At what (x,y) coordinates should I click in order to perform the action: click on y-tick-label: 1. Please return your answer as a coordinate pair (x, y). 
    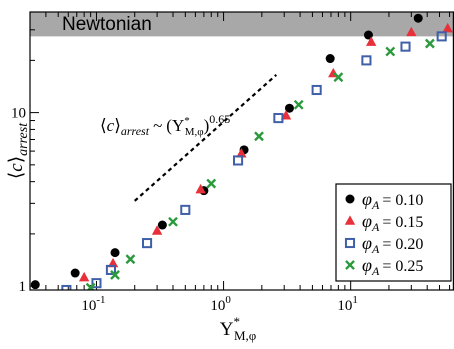
    Looking at the image, I should click on (23, 287).